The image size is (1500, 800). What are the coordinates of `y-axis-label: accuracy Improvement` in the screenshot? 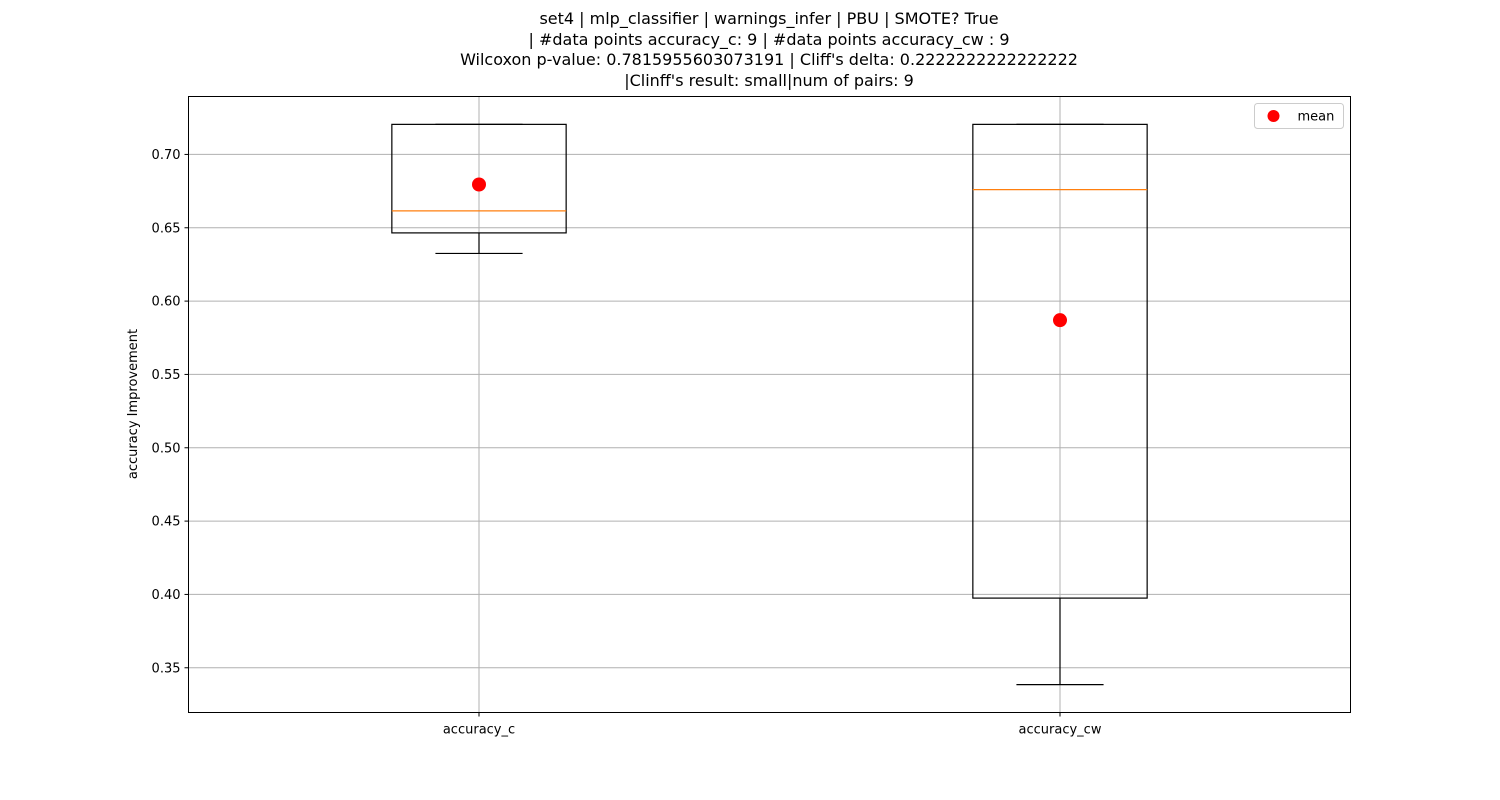 It's located at (133, 404).